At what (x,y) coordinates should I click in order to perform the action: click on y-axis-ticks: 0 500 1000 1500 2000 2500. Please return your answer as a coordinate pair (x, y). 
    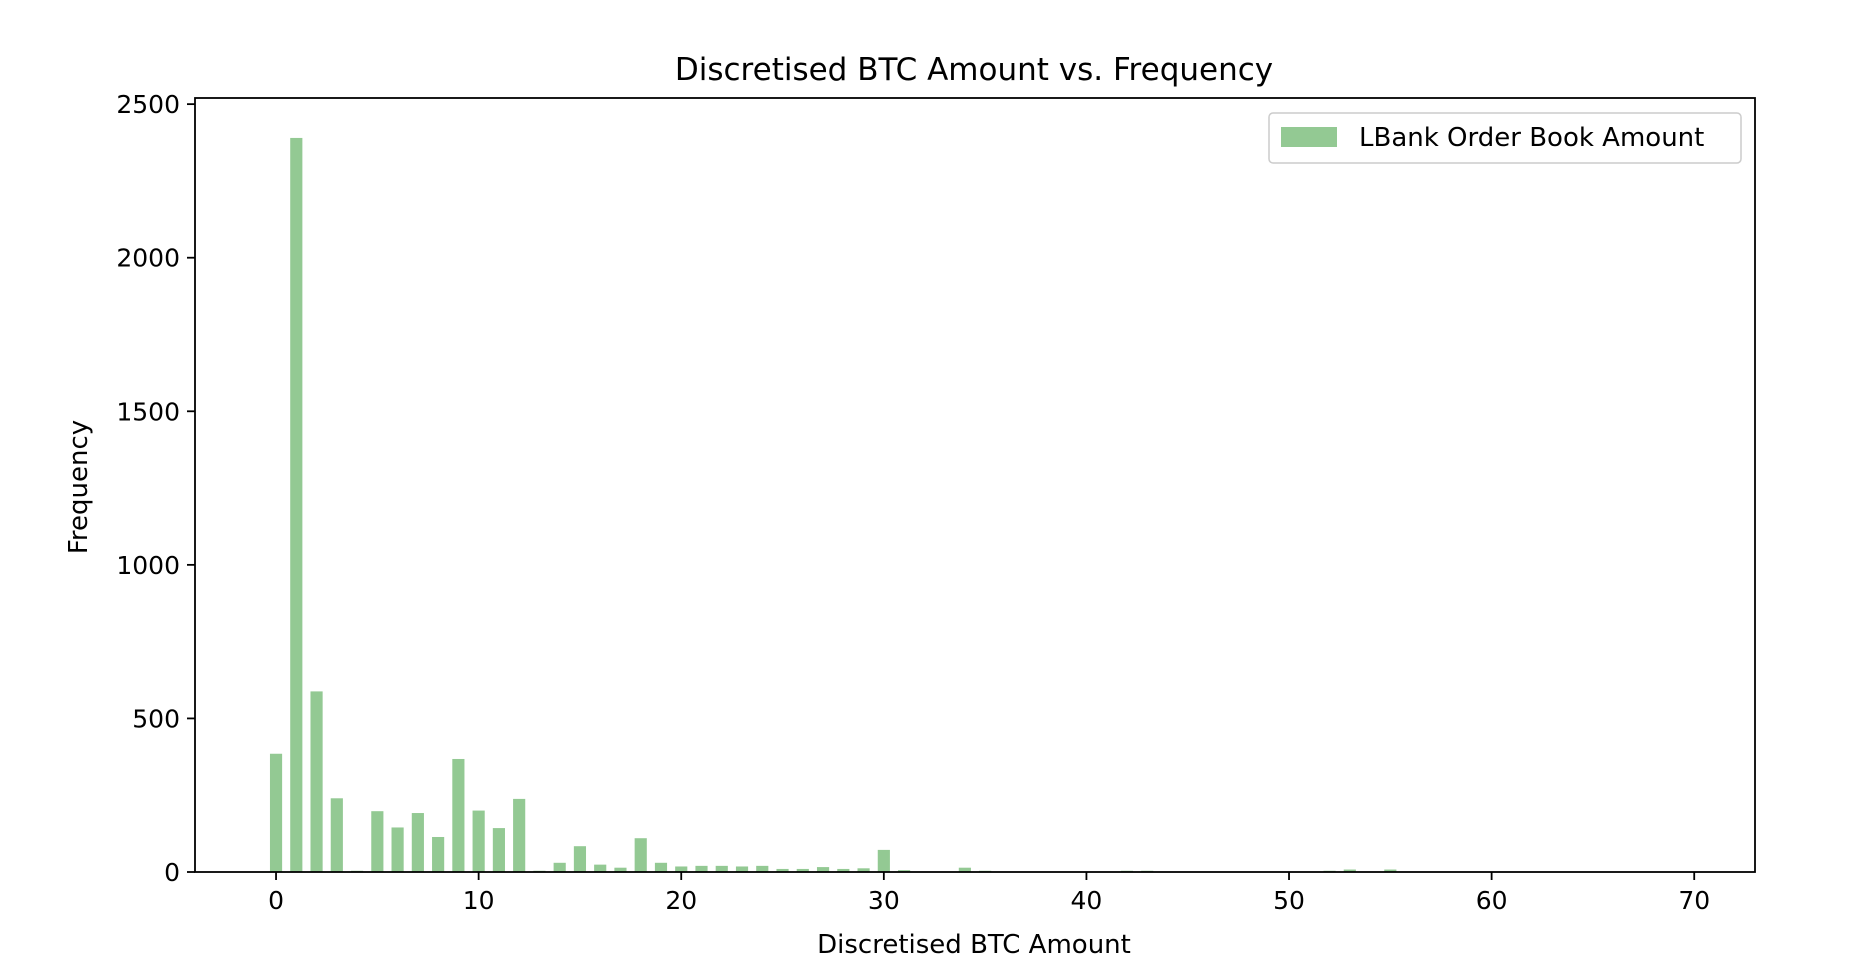
    Looking at the image, I should click on (155, 488).